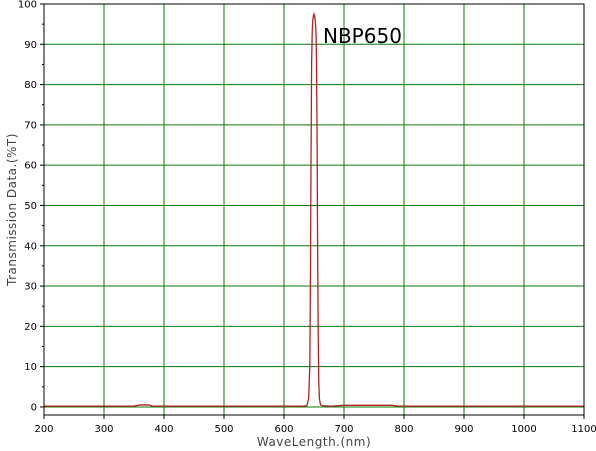  I want to click on y-tick-label: 20, so click(30, 327).